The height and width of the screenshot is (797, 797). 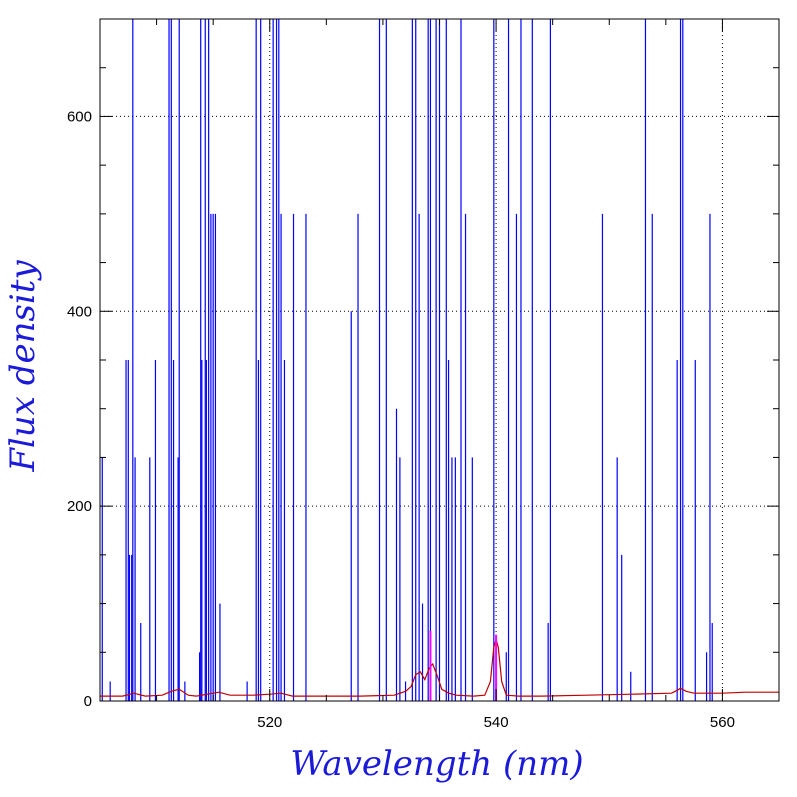 I want to click on y-tick-label: 0, so click(x=88, y=701).